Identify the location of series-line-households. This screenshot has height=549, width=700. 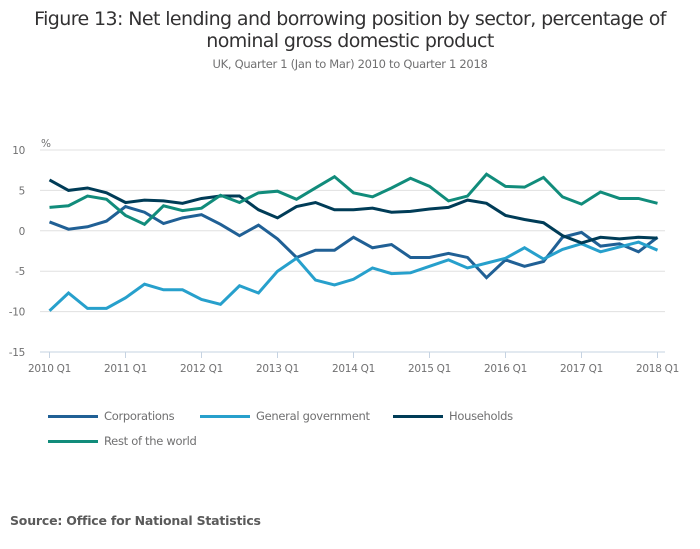
(353, 211).